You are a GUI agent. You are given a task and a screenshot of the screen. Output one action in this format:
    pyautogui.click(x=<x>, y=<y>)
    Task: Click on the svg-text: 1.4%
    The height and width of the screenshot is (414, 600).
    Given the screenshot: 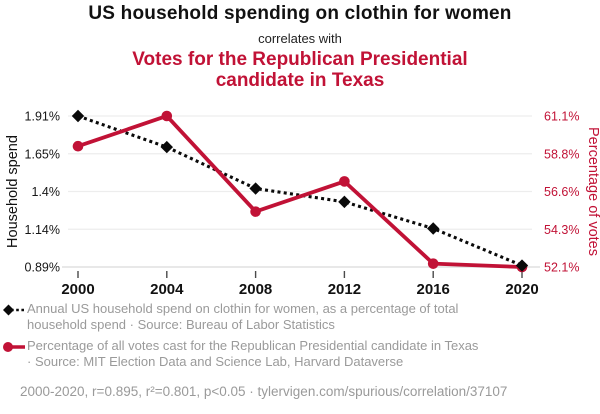 What is the action you would take?
    pyautogui.click(x=46, y=192)
    